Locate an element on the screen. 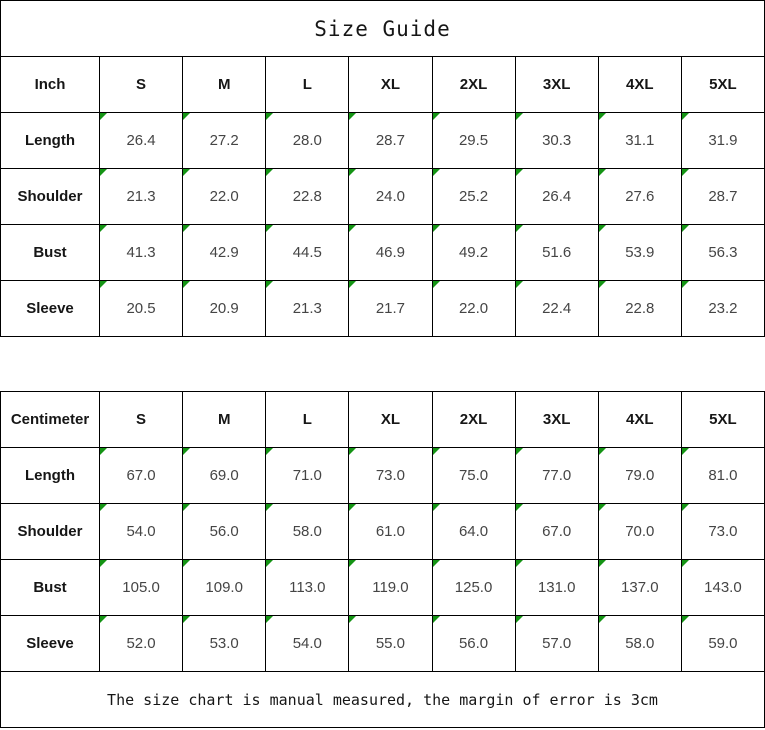 This screenshot has width=765, height=730. size-value-cell: 42.9 is located at coordinates (224, 252).